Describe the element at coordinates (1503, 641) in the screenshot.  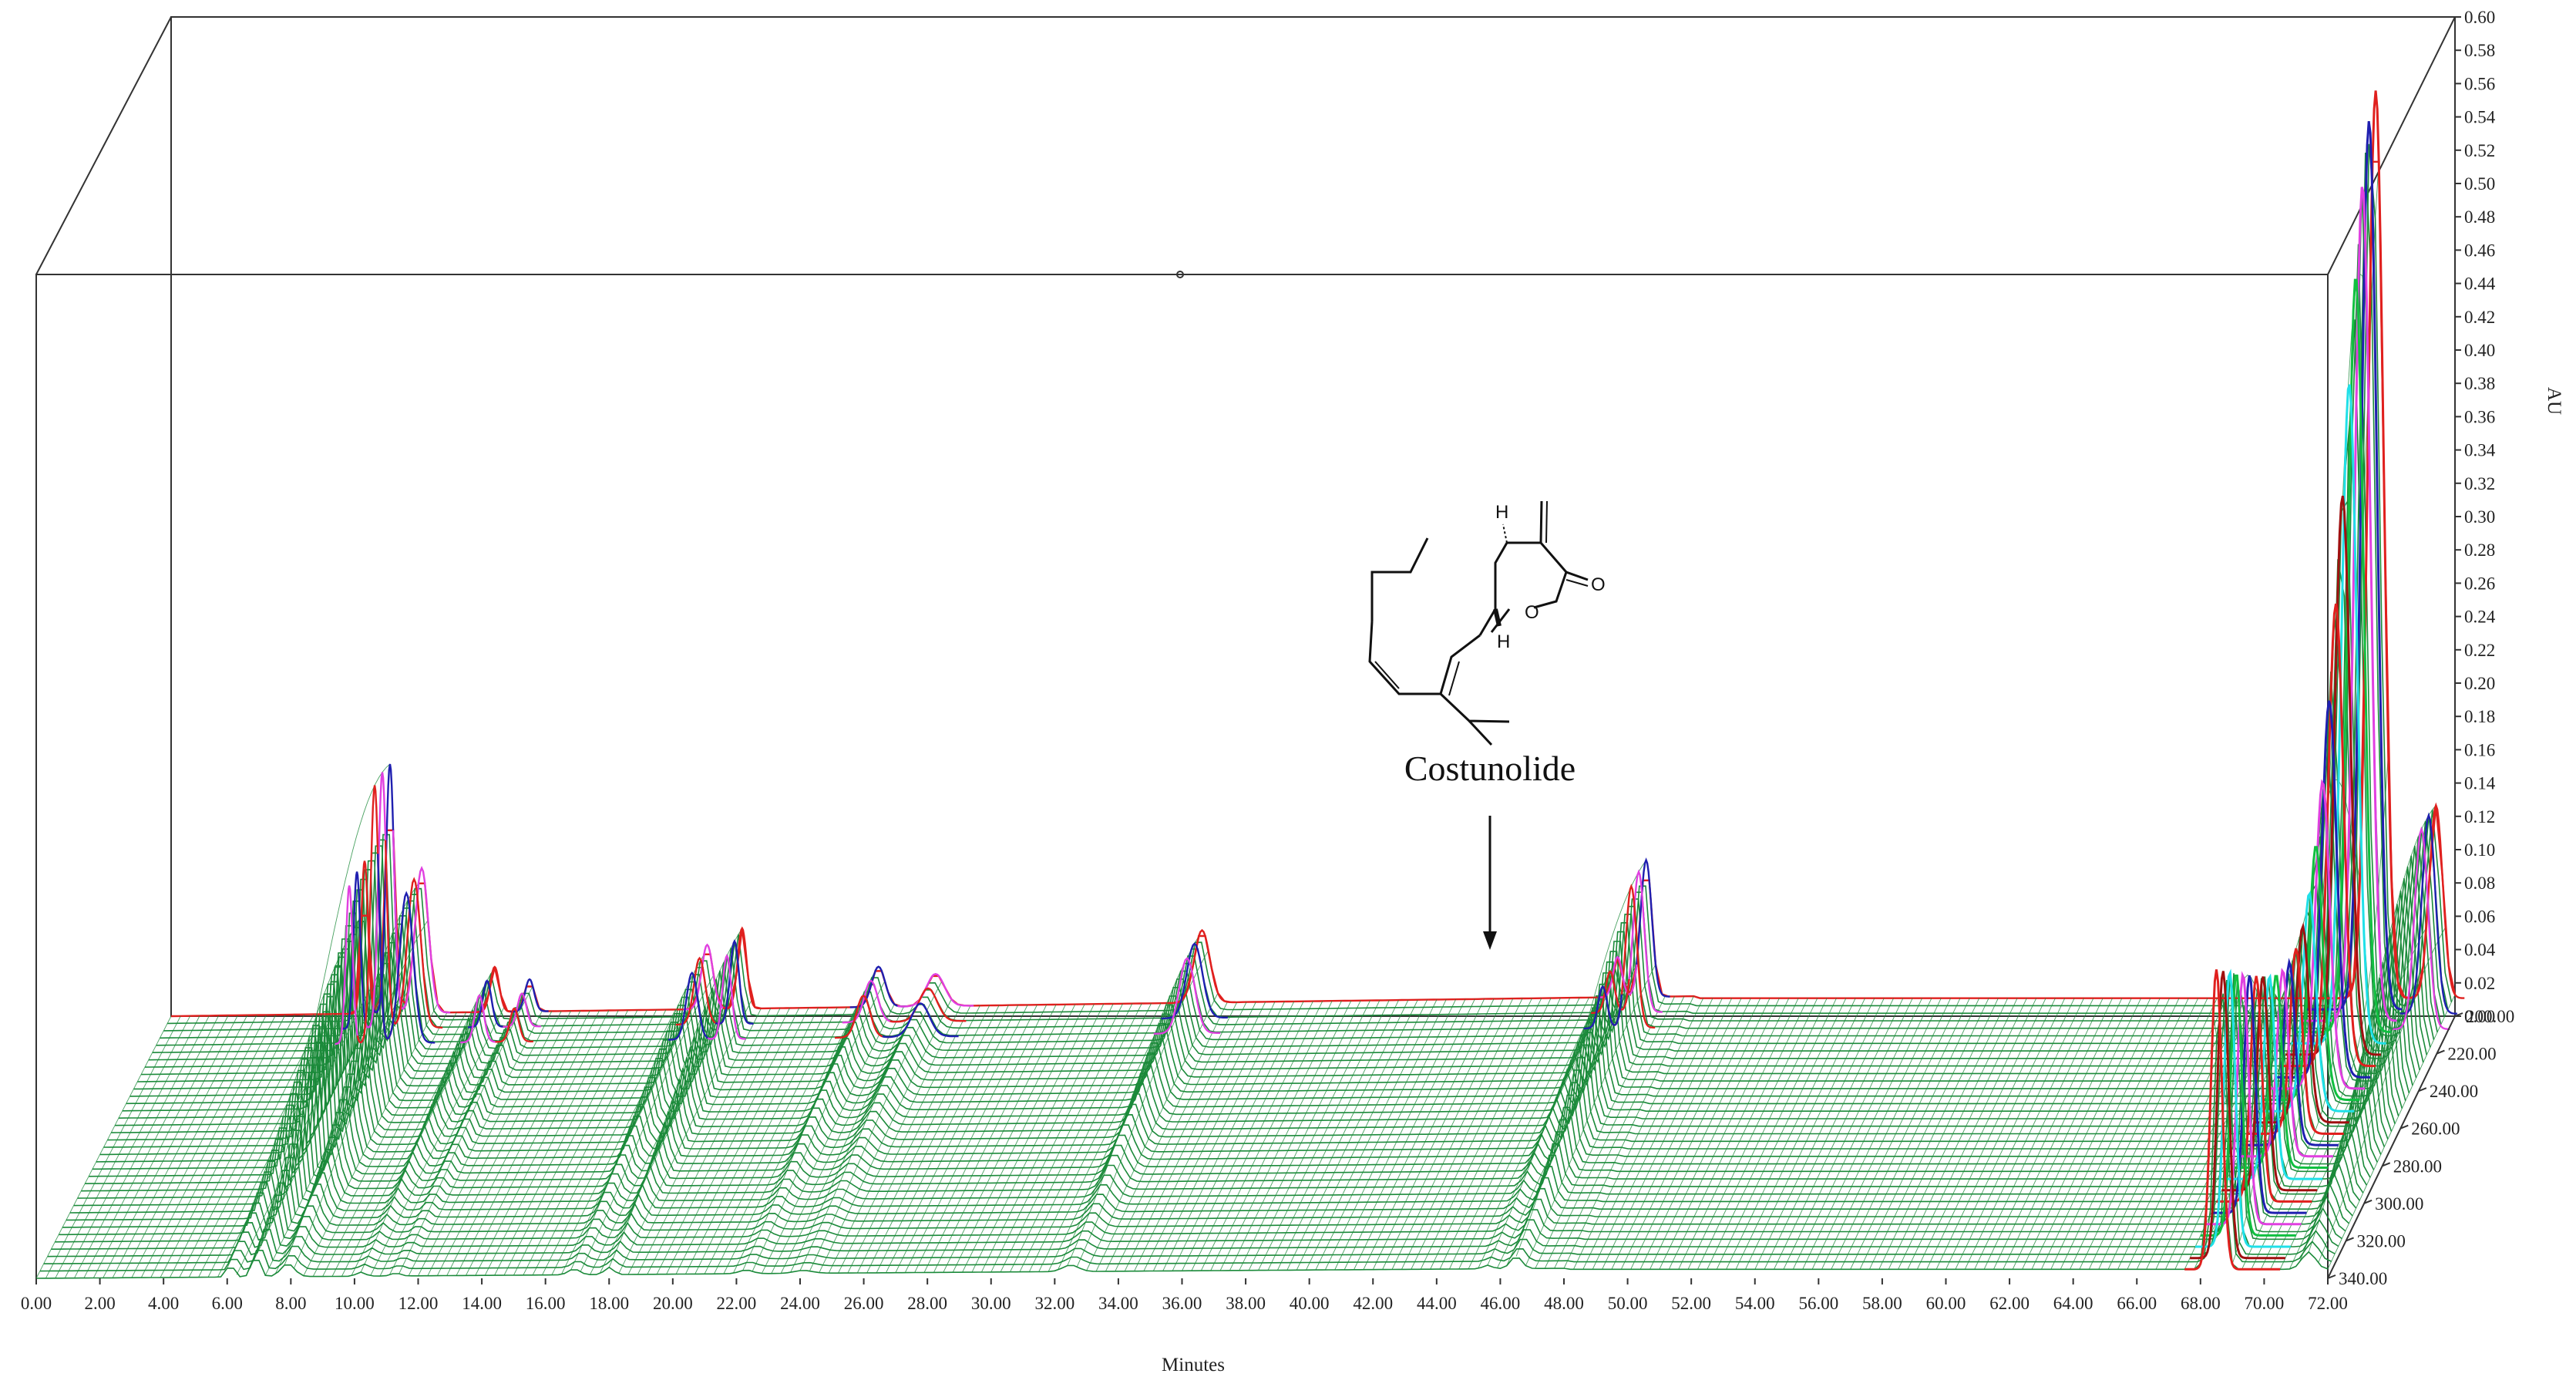
I see `structure-atom-h2: H` at that location.